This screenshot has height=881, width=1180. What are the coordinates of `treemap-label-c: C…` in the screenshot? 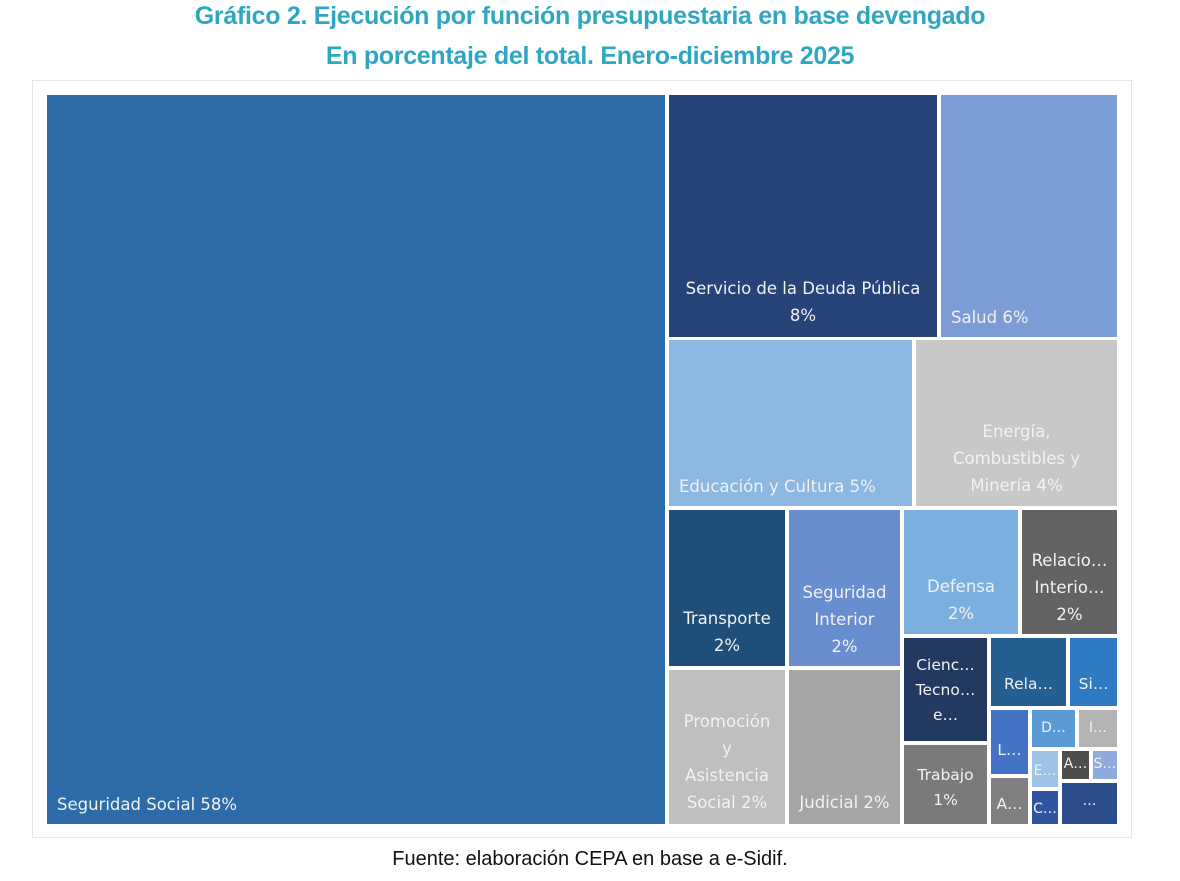 It's located at (1045, 809).